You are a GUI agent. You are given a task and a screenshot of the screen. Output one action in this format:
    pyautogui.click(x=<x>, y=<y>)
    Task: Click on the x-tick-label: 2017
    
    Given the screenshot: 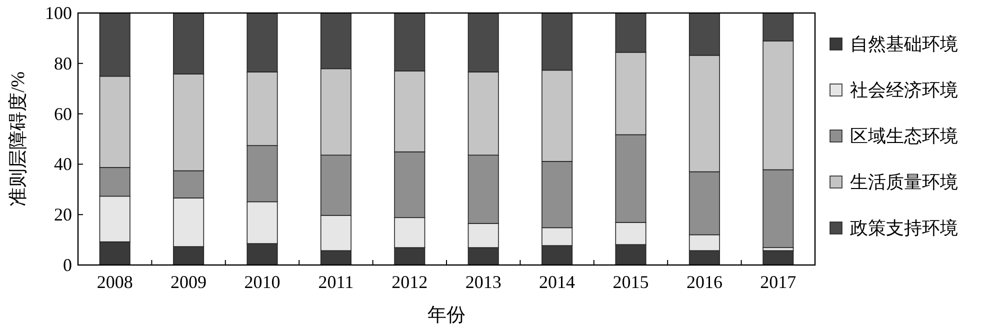 What is the action you would take?
    pyautogui.click(x=778, y=282)
    